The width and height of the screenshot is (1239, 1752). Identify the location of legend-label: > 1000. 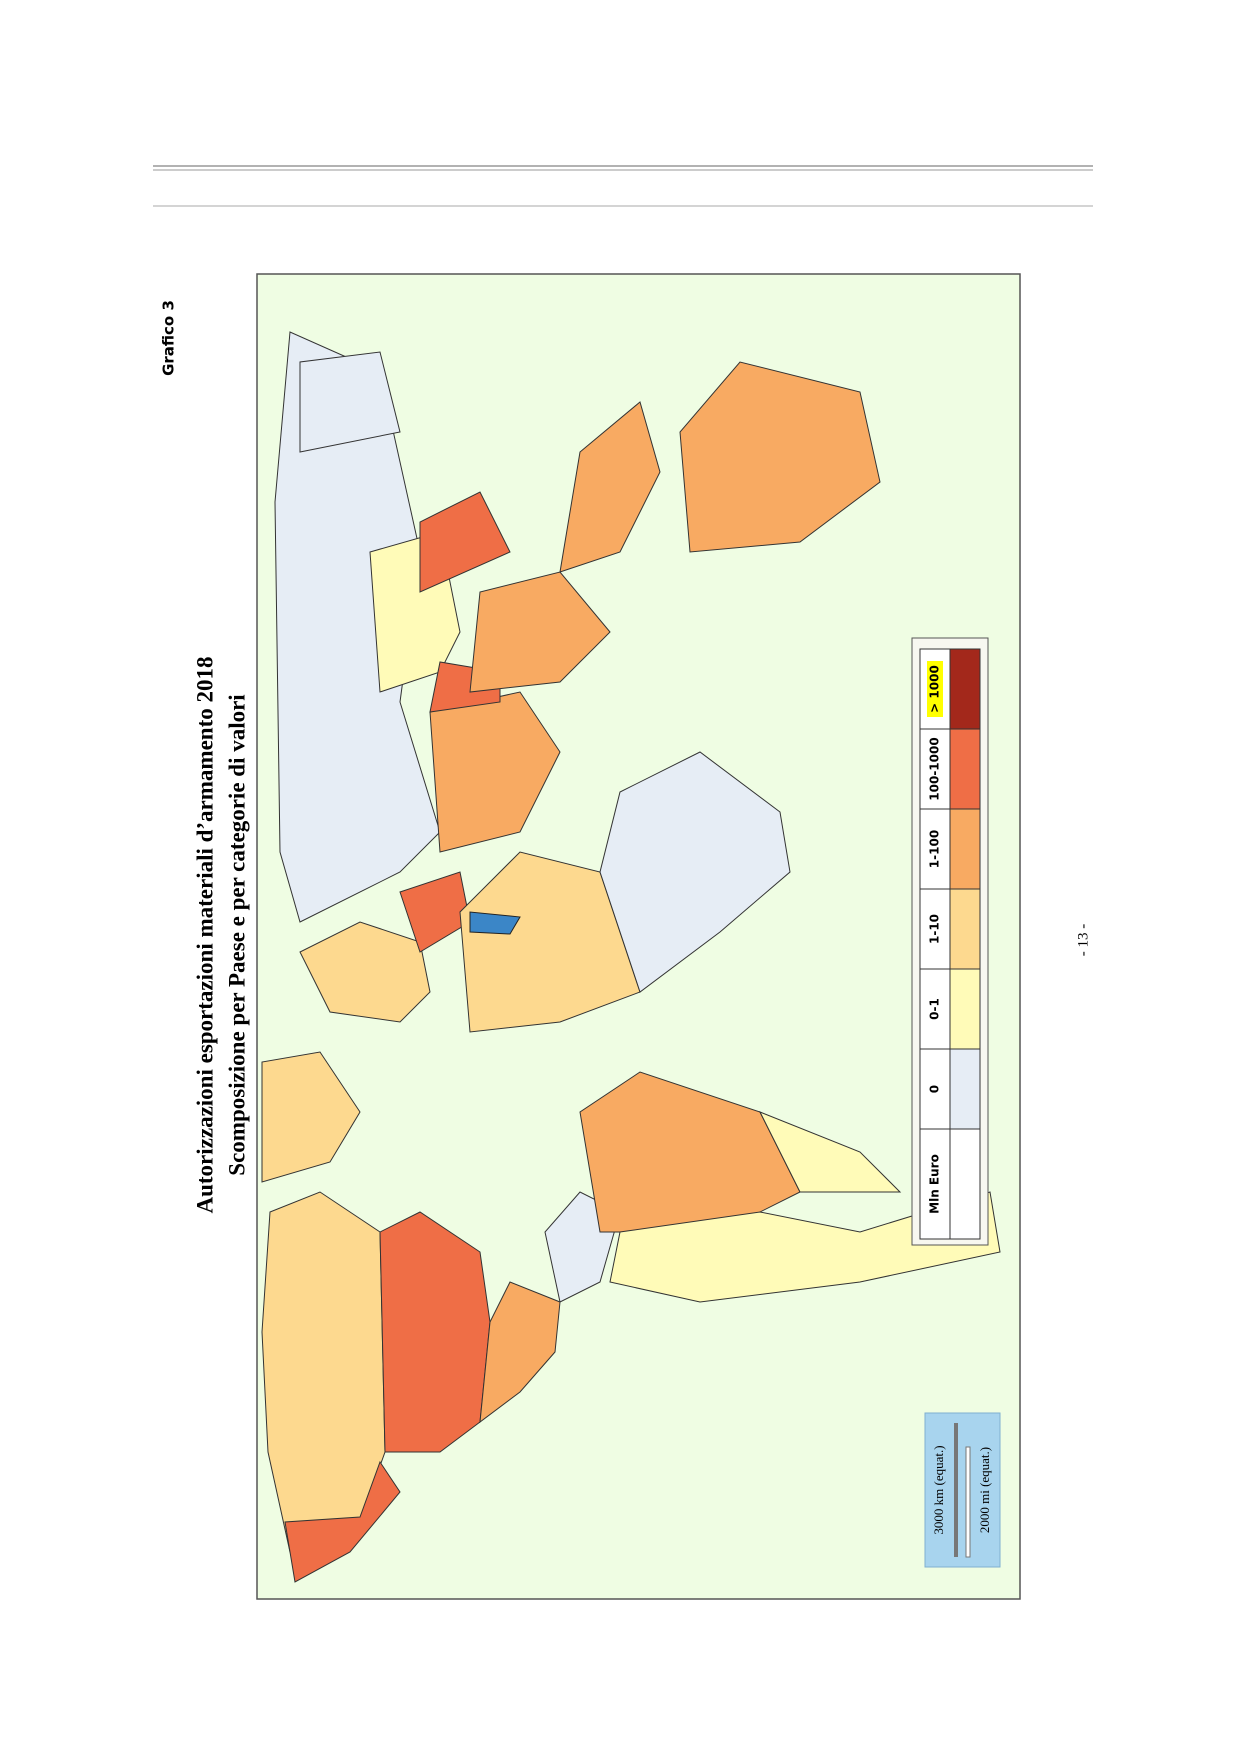
(935, 689).